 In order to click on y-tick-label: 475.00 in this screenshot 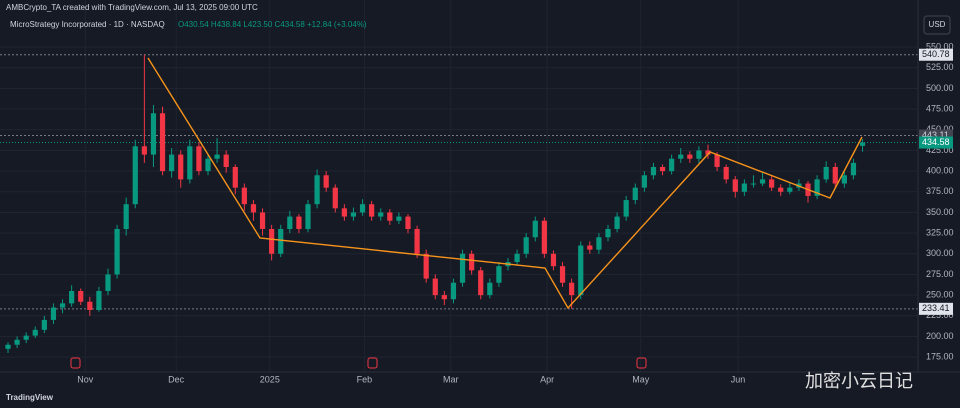, I will do `click(940, 108)`.